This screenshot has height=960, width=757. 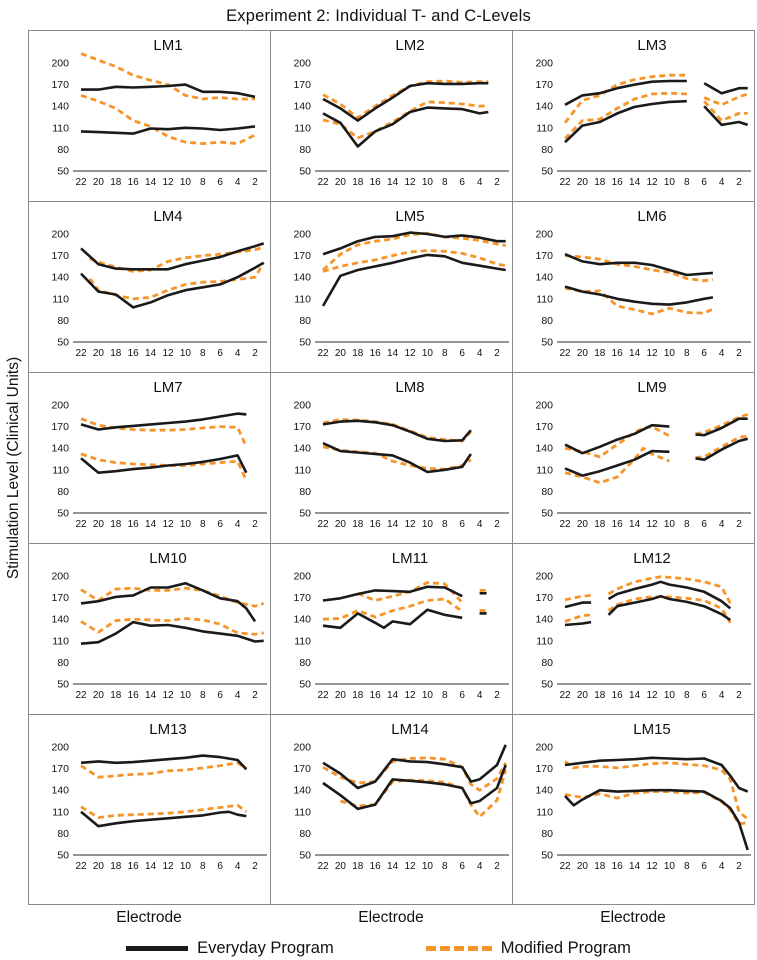 I want to click on x-axis-labels: Electrode Electrode Electrode, so click(x=392, y=918).